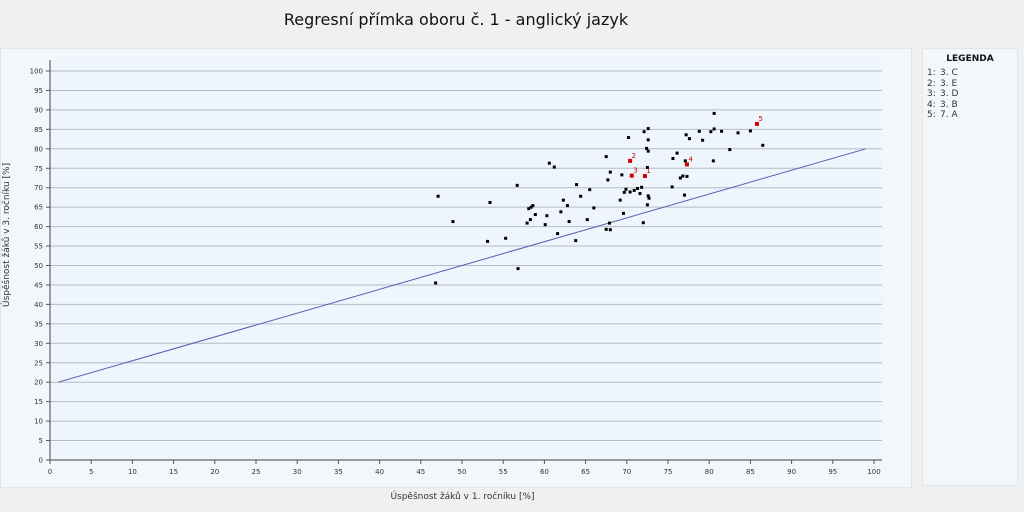  Describe the element at coordinates (256, 472) in the screenshot. I see `x-tick-label: 25` at that location.